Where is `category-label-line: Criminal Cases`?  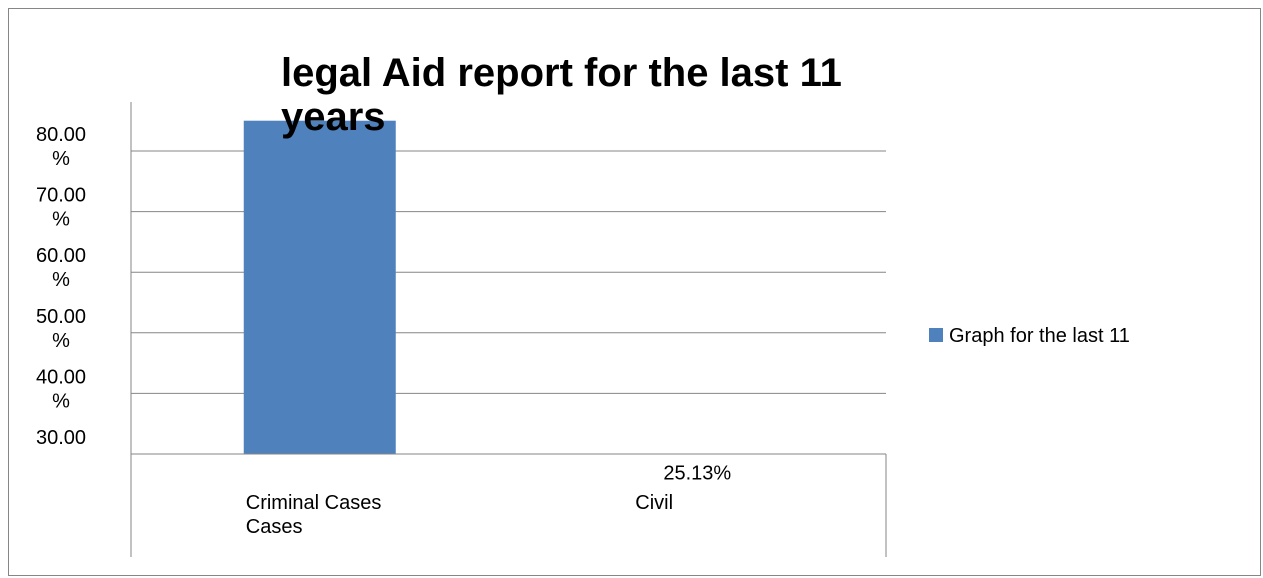
category-label-line: Criminal Cases is located at coordinates (314, 503).